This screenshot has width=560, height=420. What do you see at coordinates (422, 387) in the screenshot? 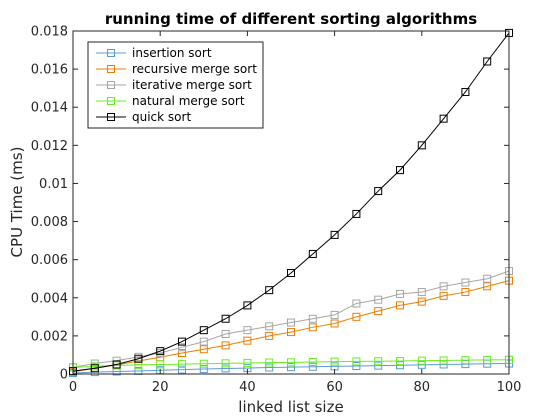
I see `x-tick-label: 80` at bounding box center [422, 387].